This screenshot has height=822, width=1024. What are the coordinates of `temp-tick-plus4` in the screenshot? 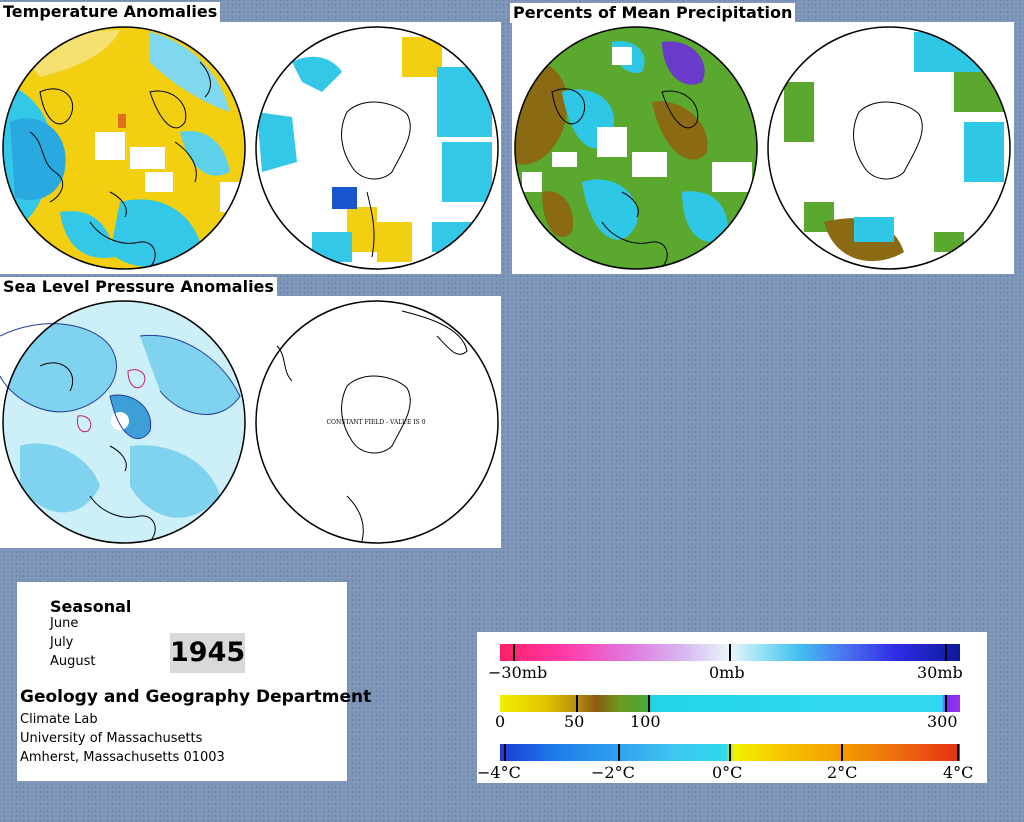 It's located at (958, 752).